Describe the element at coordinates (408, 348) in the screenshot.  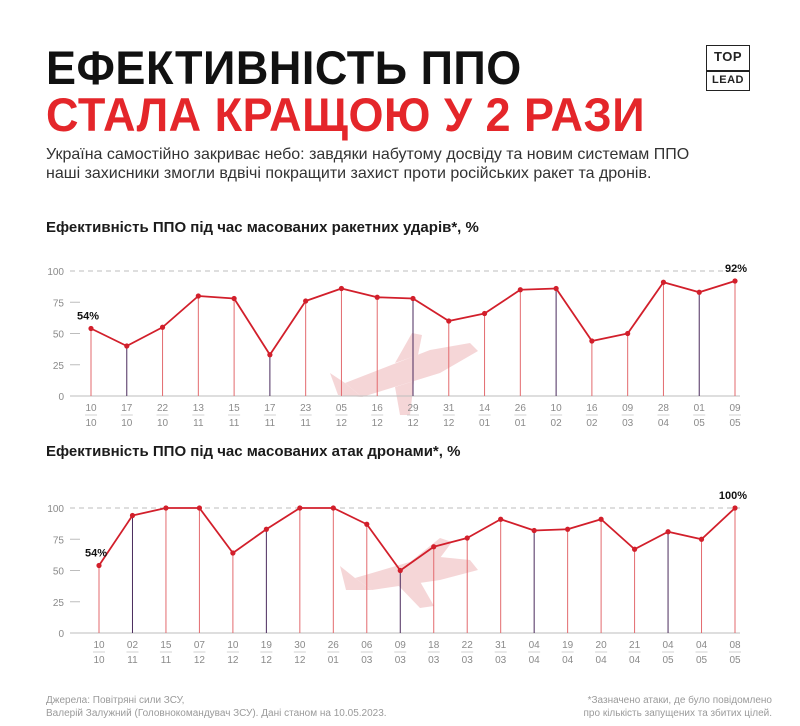
I see `missile-fin-top` at that location.